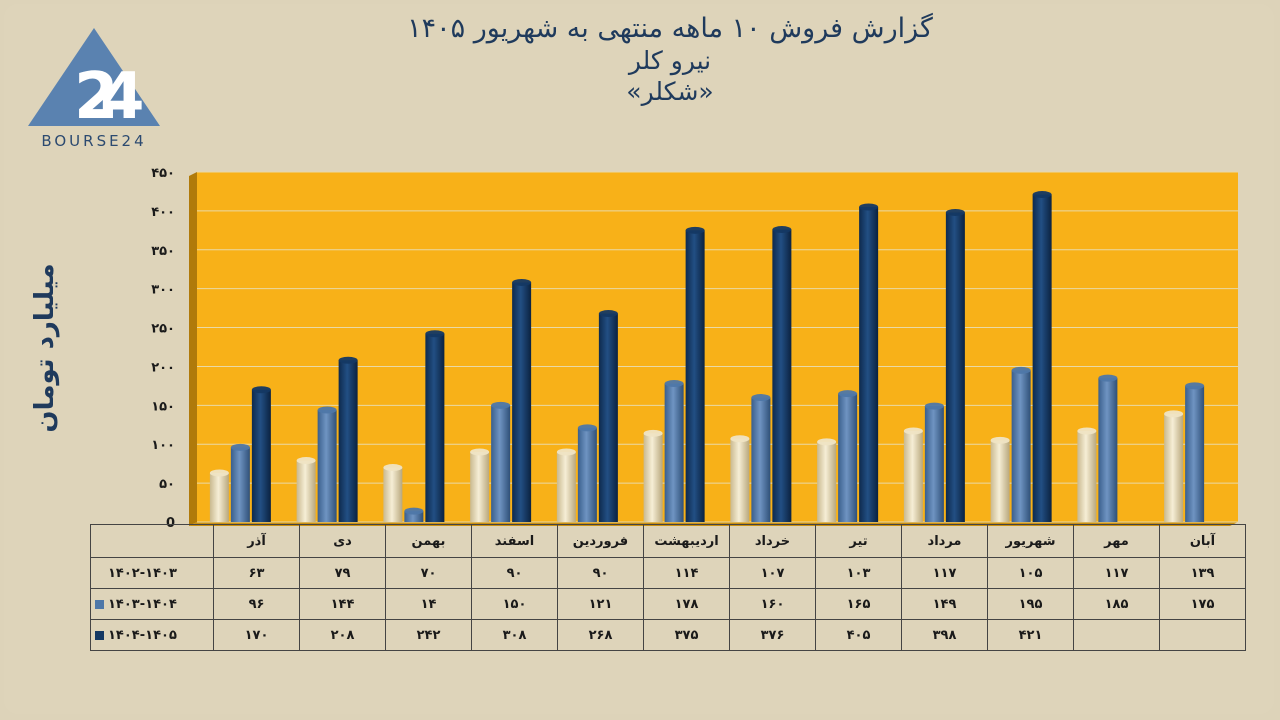 The image size is (1280, 720). What do you see at coordinates (670, 28) in the screenshot?
I see `chart-title: گزارش فروش ۱۰ ماهه منتهی به شهریور ۱۴۰۵` at bounding box center [670, 28].